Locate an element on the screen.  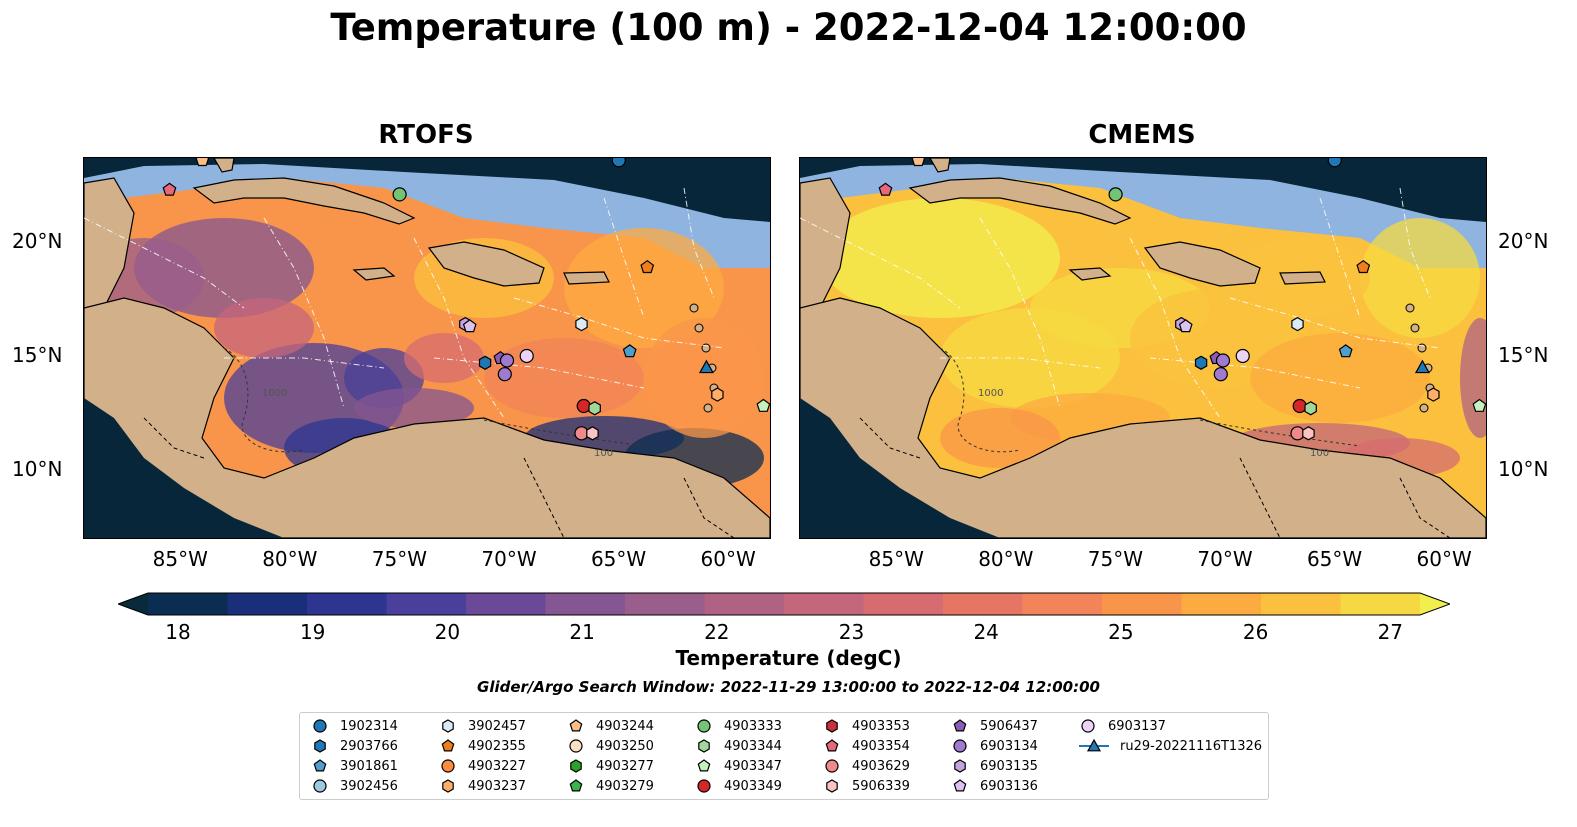
legend-label: 4903349 is located at coordinates (753, 786).